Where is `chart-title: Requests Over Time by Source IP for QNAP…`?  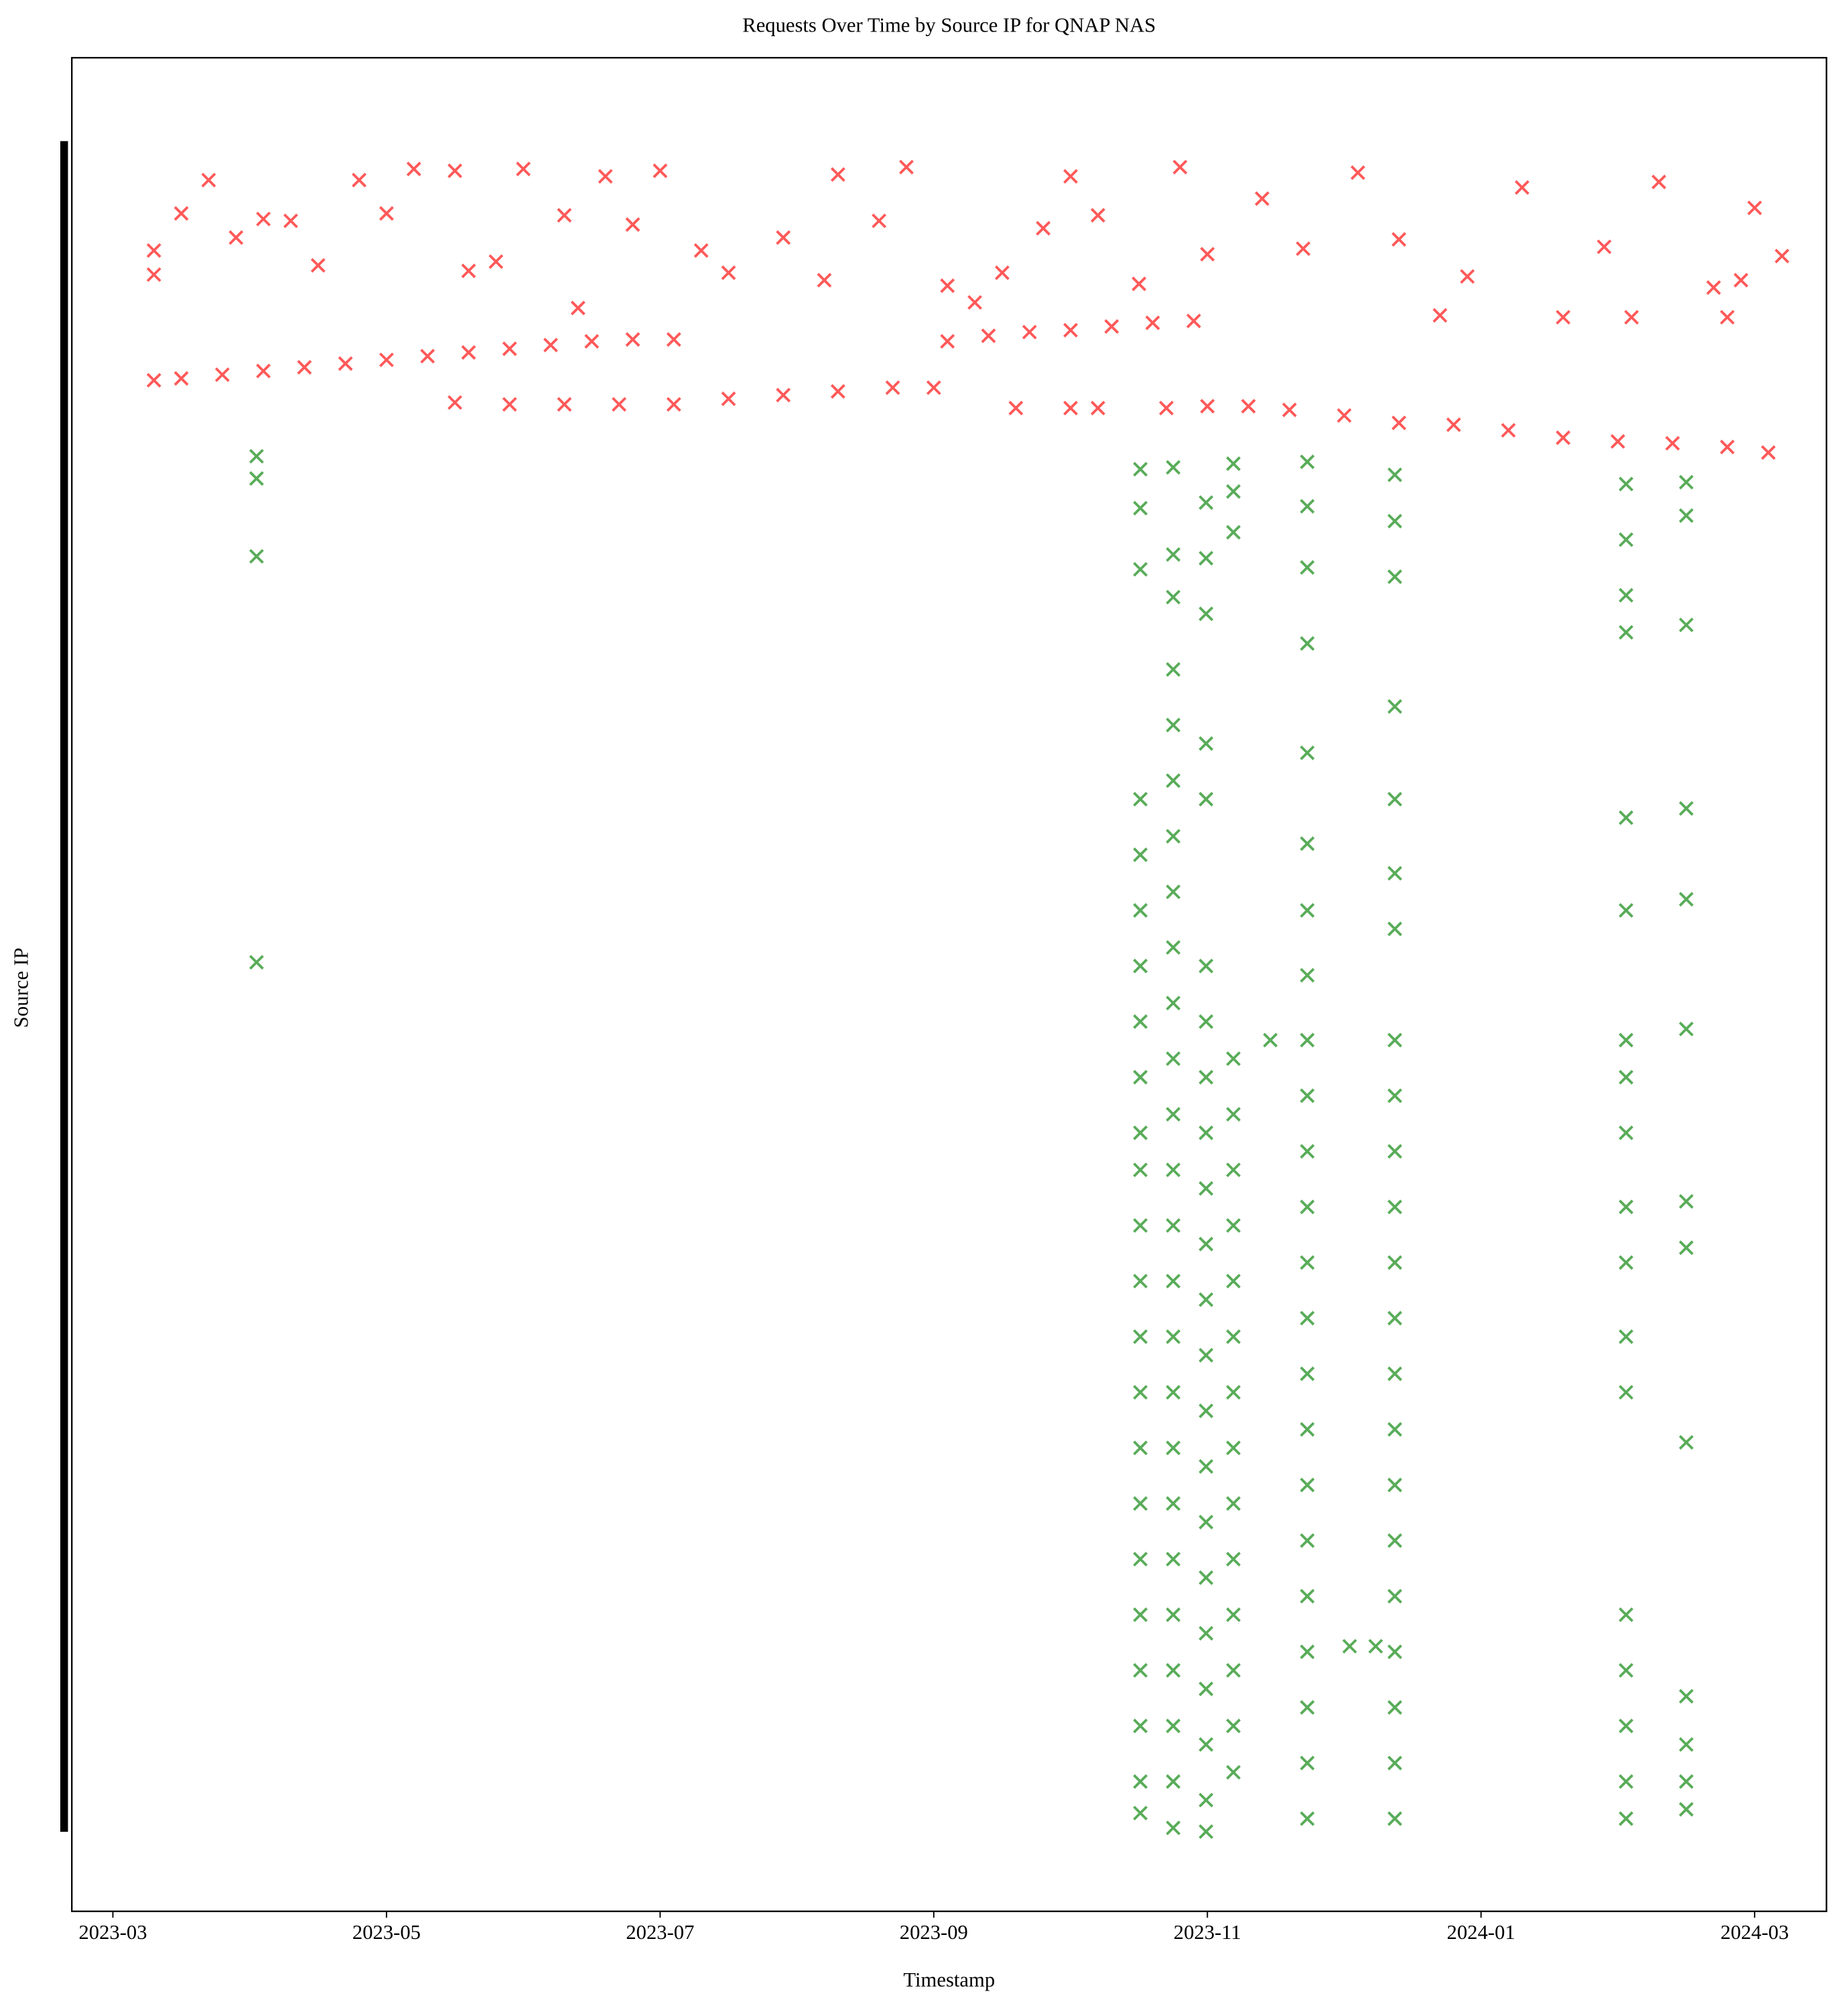 chart-title: Requests Over Time by Source IP for QNAP… is located at coordinates (949, 24).